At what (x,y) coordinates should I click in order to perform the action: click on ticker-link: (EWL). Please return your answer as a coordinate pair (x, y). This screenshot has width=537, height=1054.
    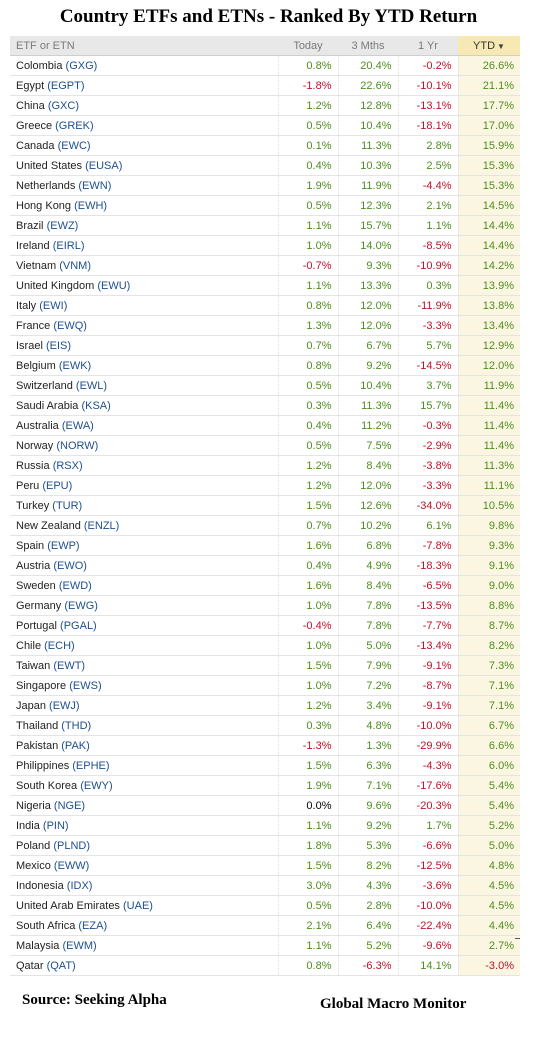
    Looking at the image, I should click on (91, 385).